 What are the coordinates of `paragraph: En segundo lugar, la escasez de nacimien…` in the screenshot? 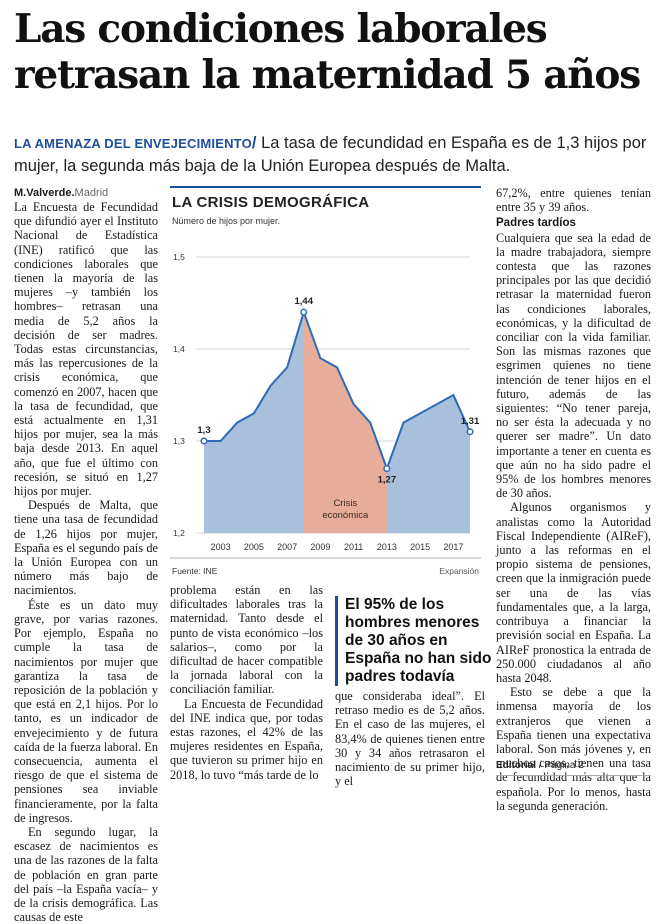 It's located at (86, 874).